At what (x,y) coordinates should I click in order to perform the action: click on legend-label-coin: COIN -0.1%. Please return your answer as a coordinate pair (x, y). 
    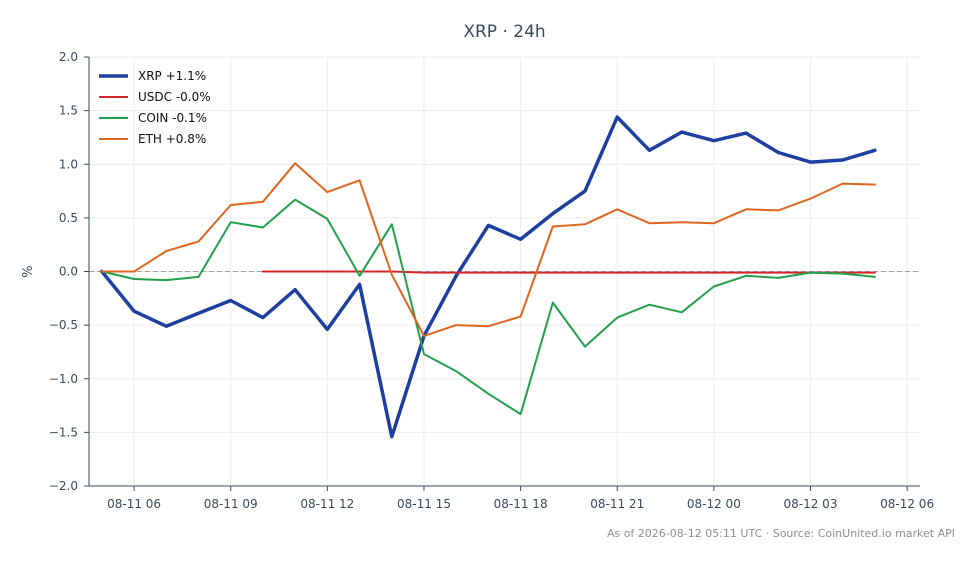
    Looking at the image, I should click on (172, 118).